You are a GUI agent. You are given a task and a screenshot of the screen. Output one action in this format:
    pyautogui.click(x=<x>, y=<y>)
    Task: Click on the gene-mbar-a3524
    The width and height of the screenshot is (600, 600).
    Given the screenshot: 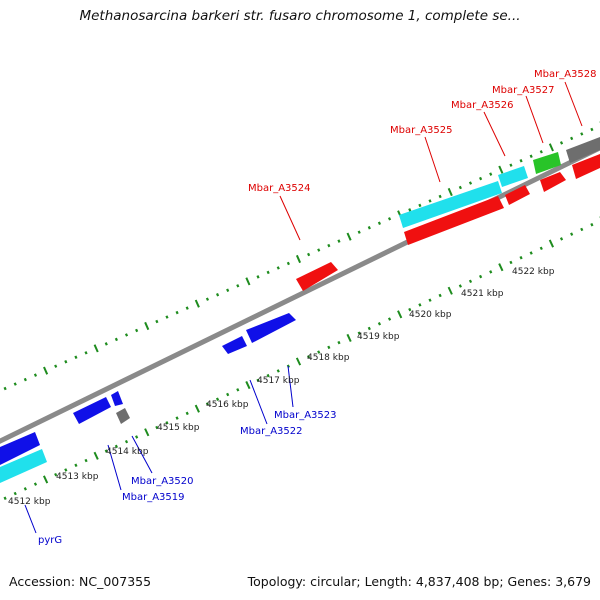 What is the action you would take?
    pyautogui.click(x=317, y=276)
    